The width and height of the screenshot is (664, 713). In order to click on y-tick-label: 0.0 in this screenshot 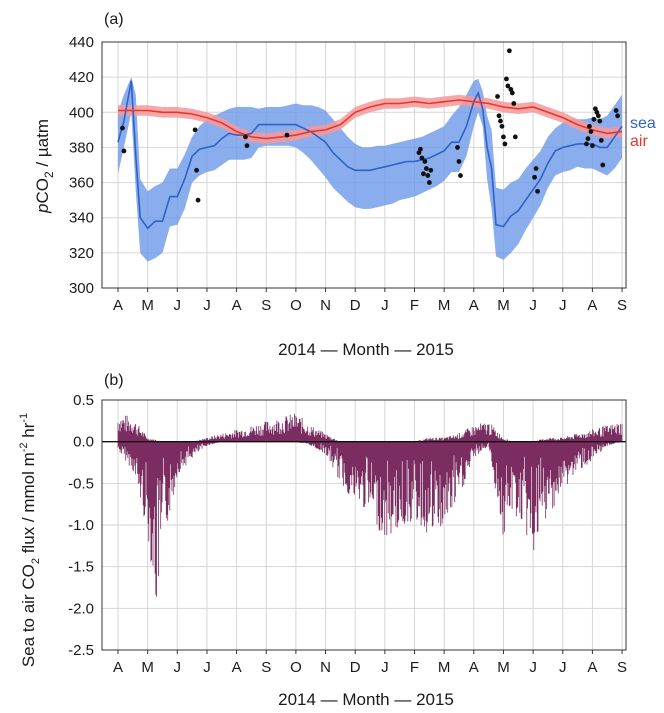, I will do `click(83, 442)`.